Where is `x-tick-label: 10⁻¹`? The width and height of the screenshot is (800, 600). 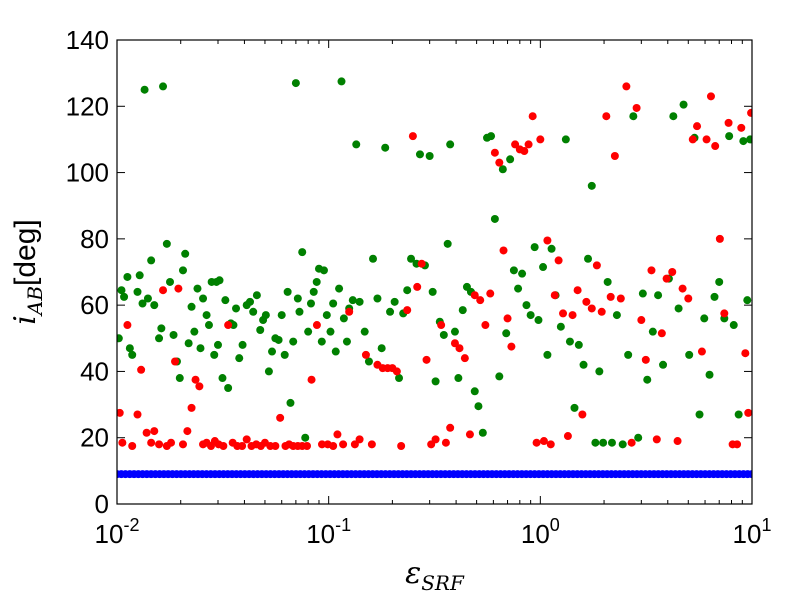
x-tick-label: 10⁻¹ is located at coordinates (328, 532).